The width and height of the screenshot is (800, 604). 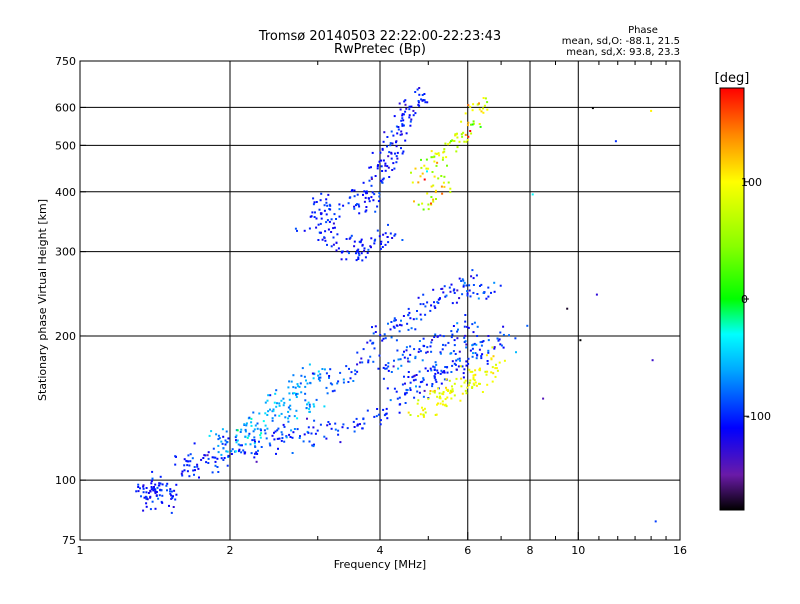 I want to click on stats-title: Phase, so click(x=643, y=30).